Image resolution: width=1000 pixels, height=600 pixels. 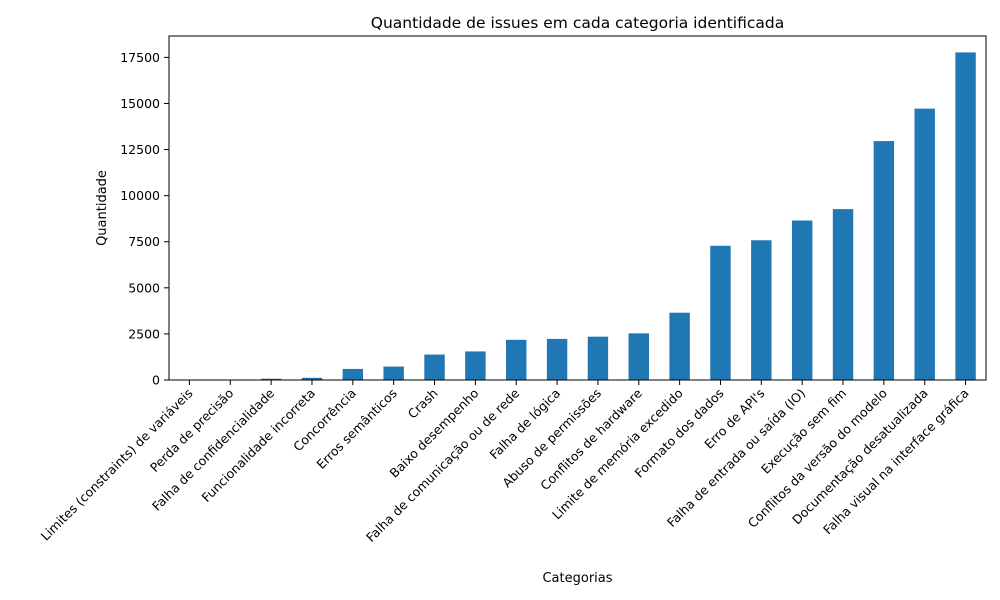 I want to click on x-tick-label: Crash, so click(x=423, y=404).